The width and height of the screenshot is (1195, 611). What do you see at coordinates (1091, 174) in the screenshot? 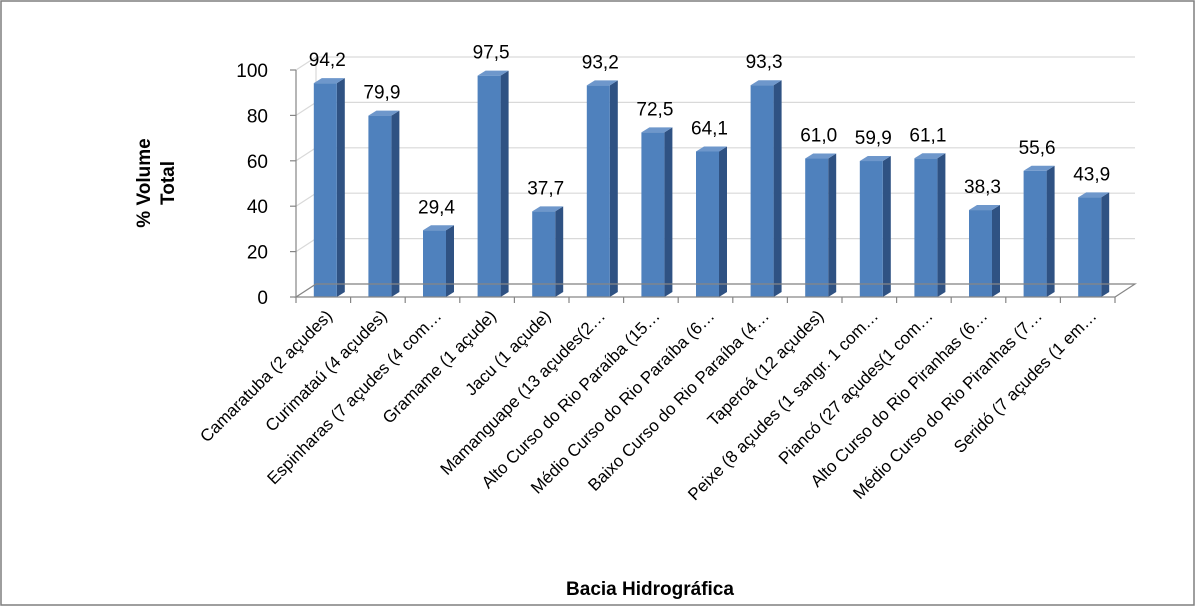
I see `data-label: 43,9` at bounding box center [1091, 174].